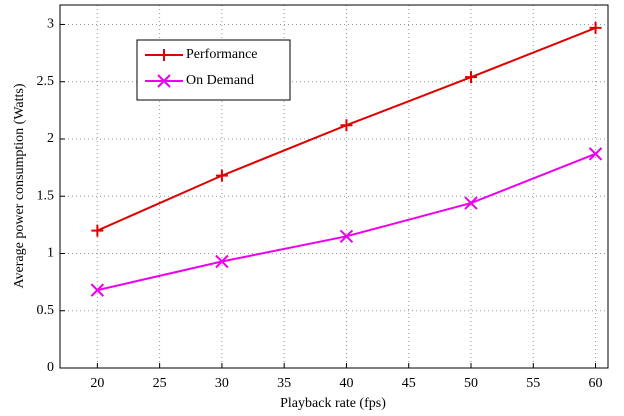 This screenshot has height=416, width=624. Describe the element at coordinates (19, 185) in the screenshot. I see `y-axis-label: Average power consumption (Watts)` at that location.